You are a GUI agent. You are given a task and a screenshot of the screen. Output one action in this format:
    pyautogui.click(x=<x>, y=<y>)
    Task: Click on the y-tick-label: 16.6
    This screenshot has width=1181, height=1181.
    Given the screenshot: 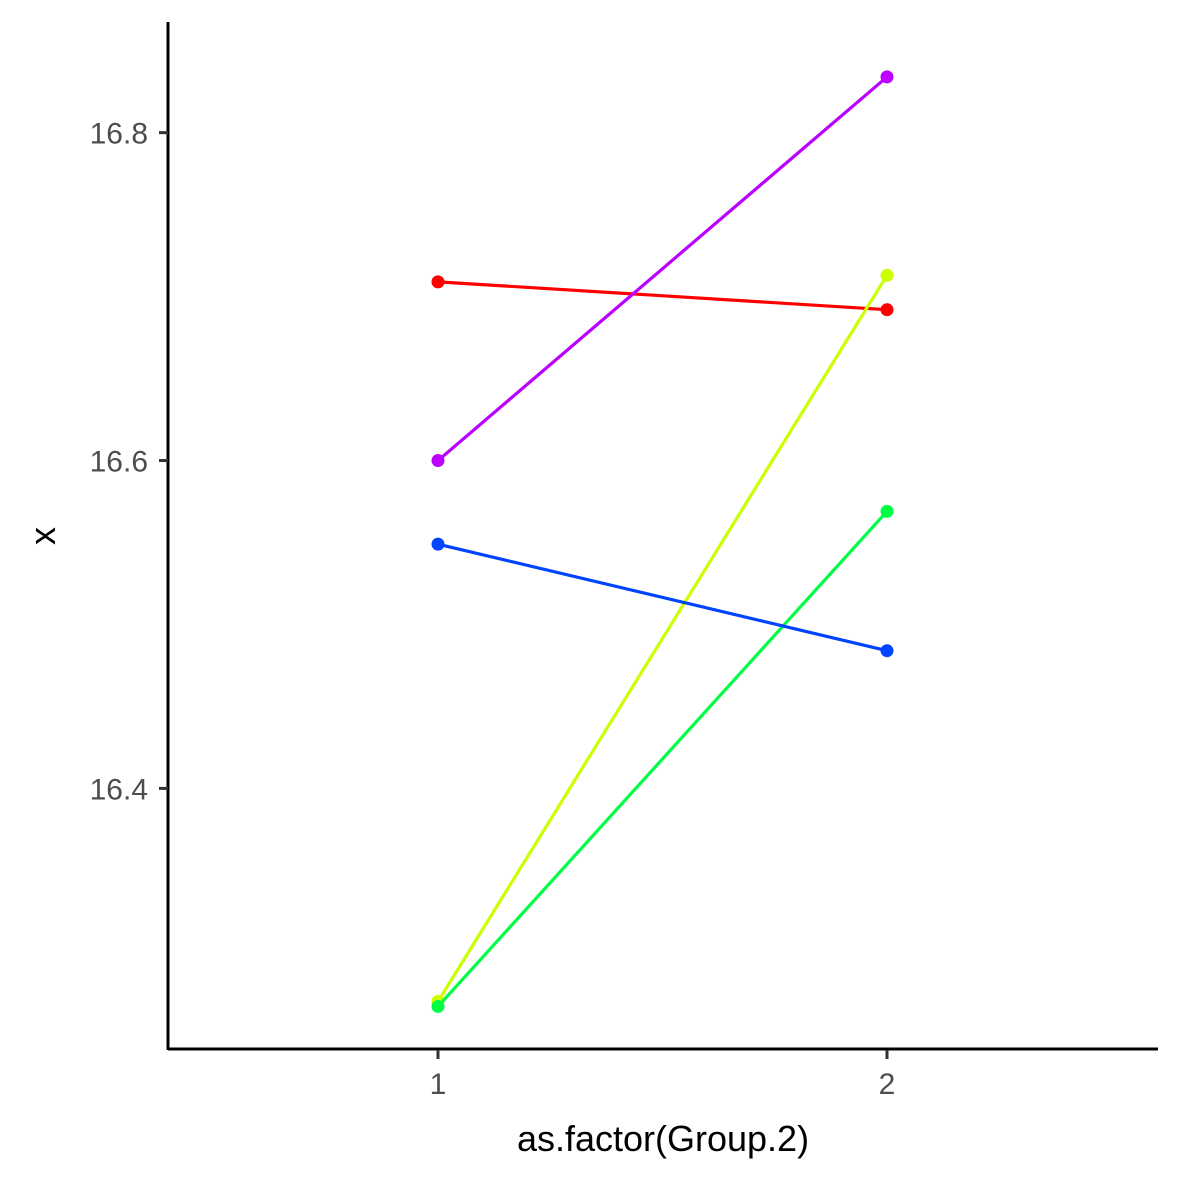 What is the action you would take?
    pyautogui.click(x=119, y=462)
    